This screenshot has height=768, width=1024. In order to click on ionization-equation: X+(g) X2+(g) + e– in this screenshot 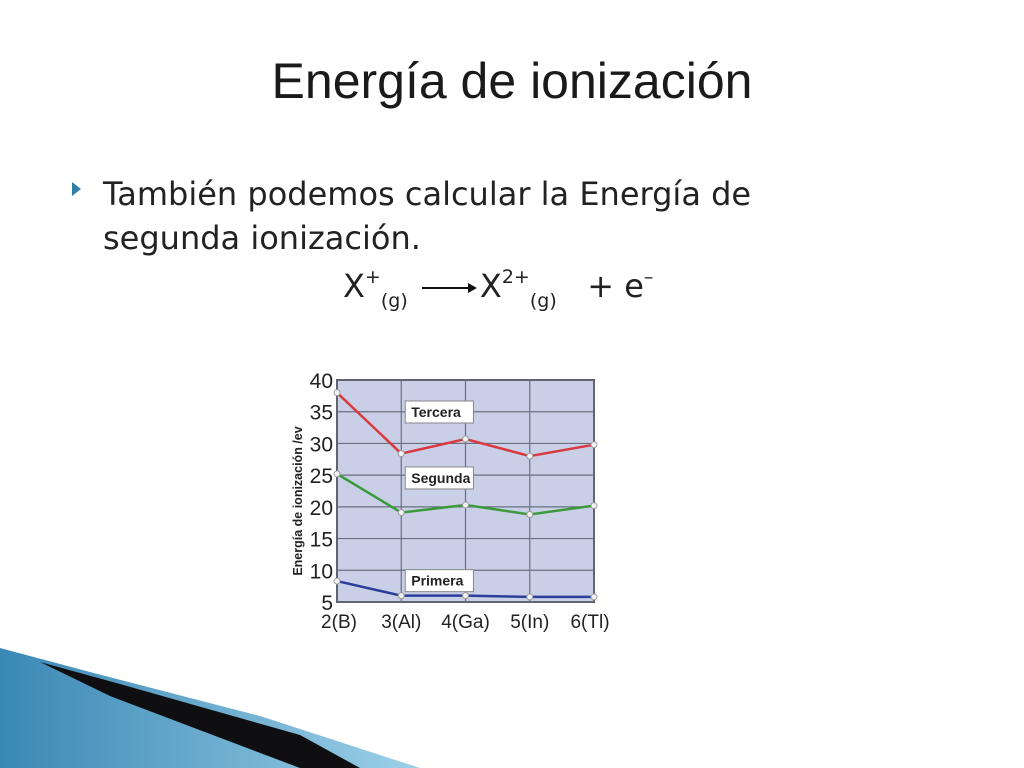, I will do `click(498, 289)`.